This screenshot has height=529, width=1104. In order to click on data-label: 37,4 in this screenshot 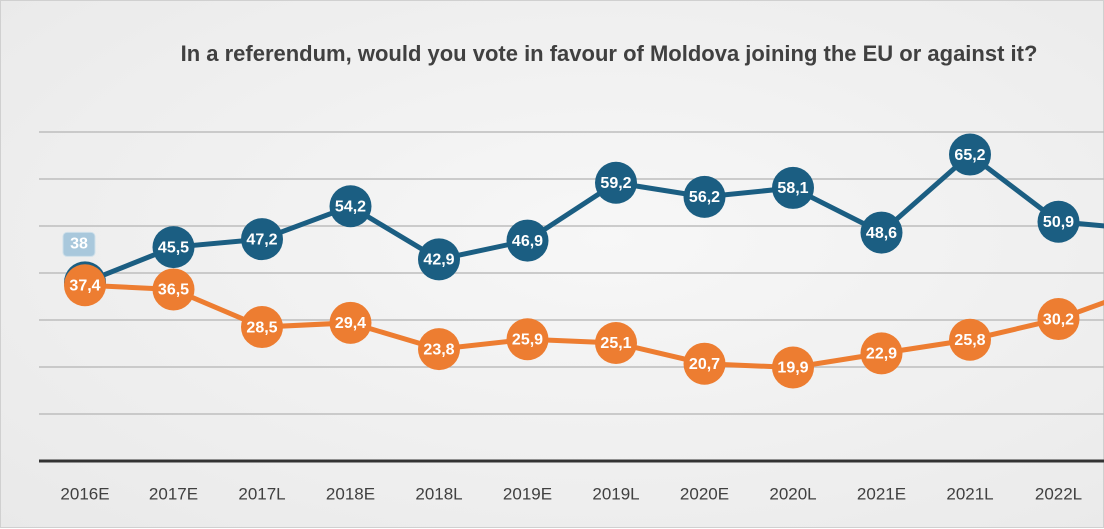, I will do `click(84, 285)`.